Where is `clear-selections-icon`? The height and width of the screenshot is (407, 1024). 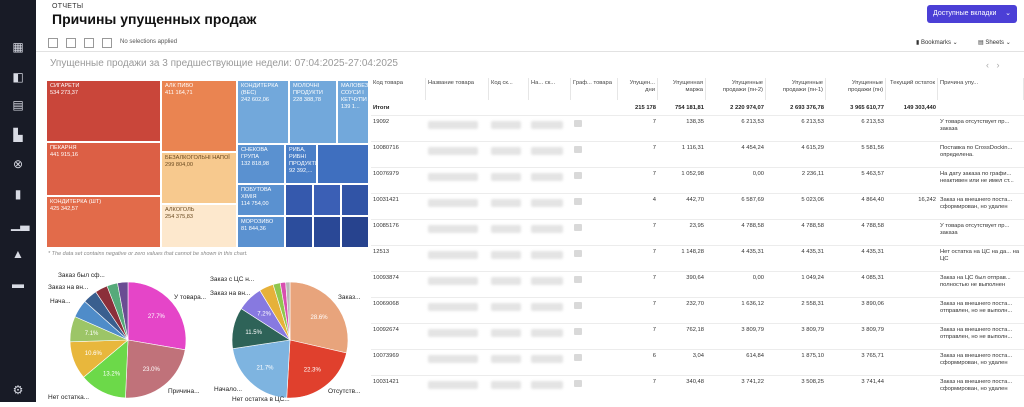 clear-selections-icon is located at coordinates (107, 43).